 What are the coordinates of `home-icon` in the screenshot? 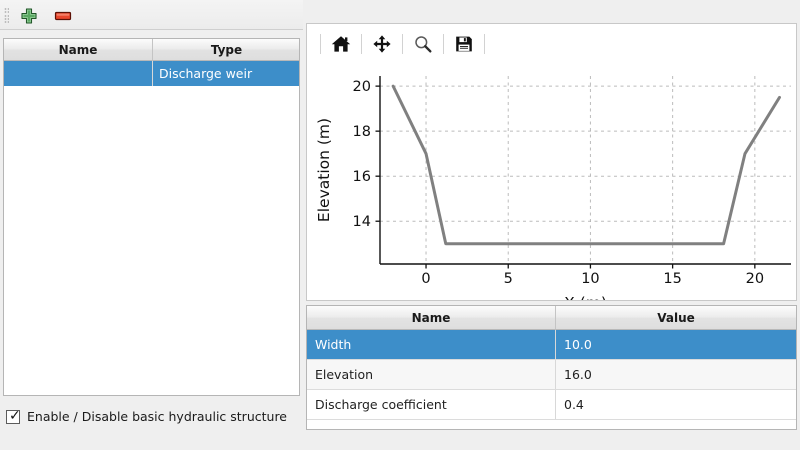 It's located at (341, 44).